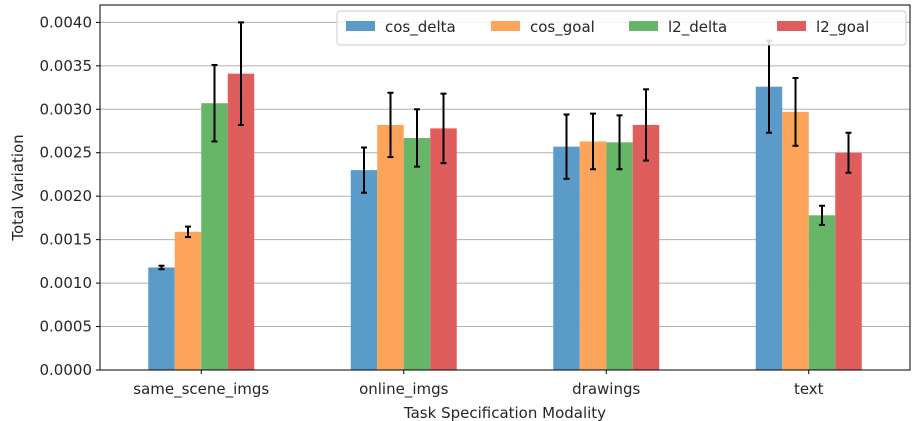  What do you see at coordinates (562, 27) in the screenshot?
I see `legend-label: cos_goal` at bounding box center [562, 27].